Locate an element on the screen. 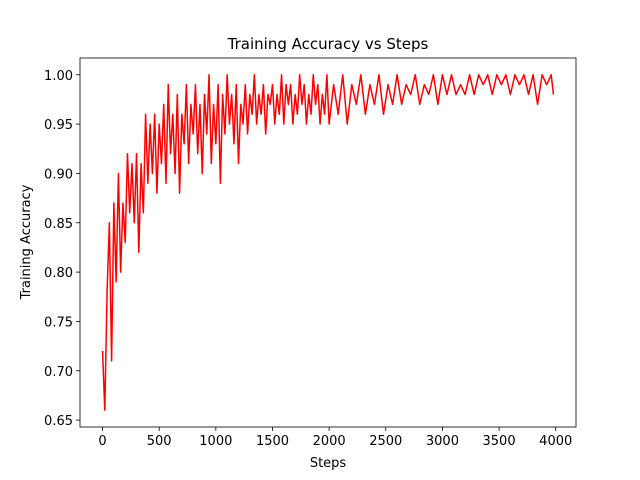 The height and width of the screenshot is (480, 640). y-tick-label: 1.00 is located at coordinates (58, 76).